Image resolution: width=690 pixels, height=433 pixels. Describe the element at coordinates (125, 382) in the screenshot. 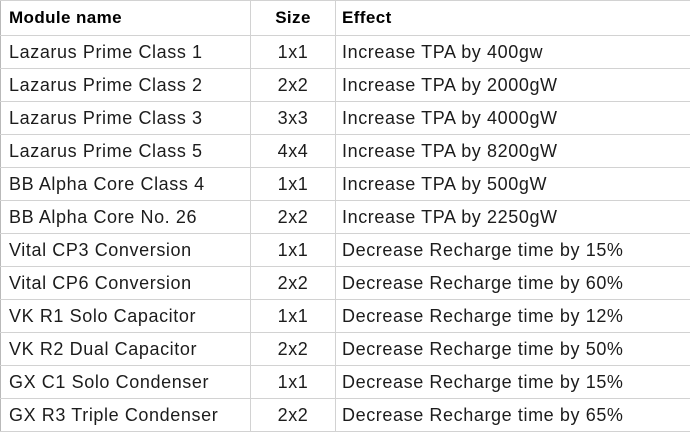

I see `cell-module: GX C1 Solo Condenser` at that location.